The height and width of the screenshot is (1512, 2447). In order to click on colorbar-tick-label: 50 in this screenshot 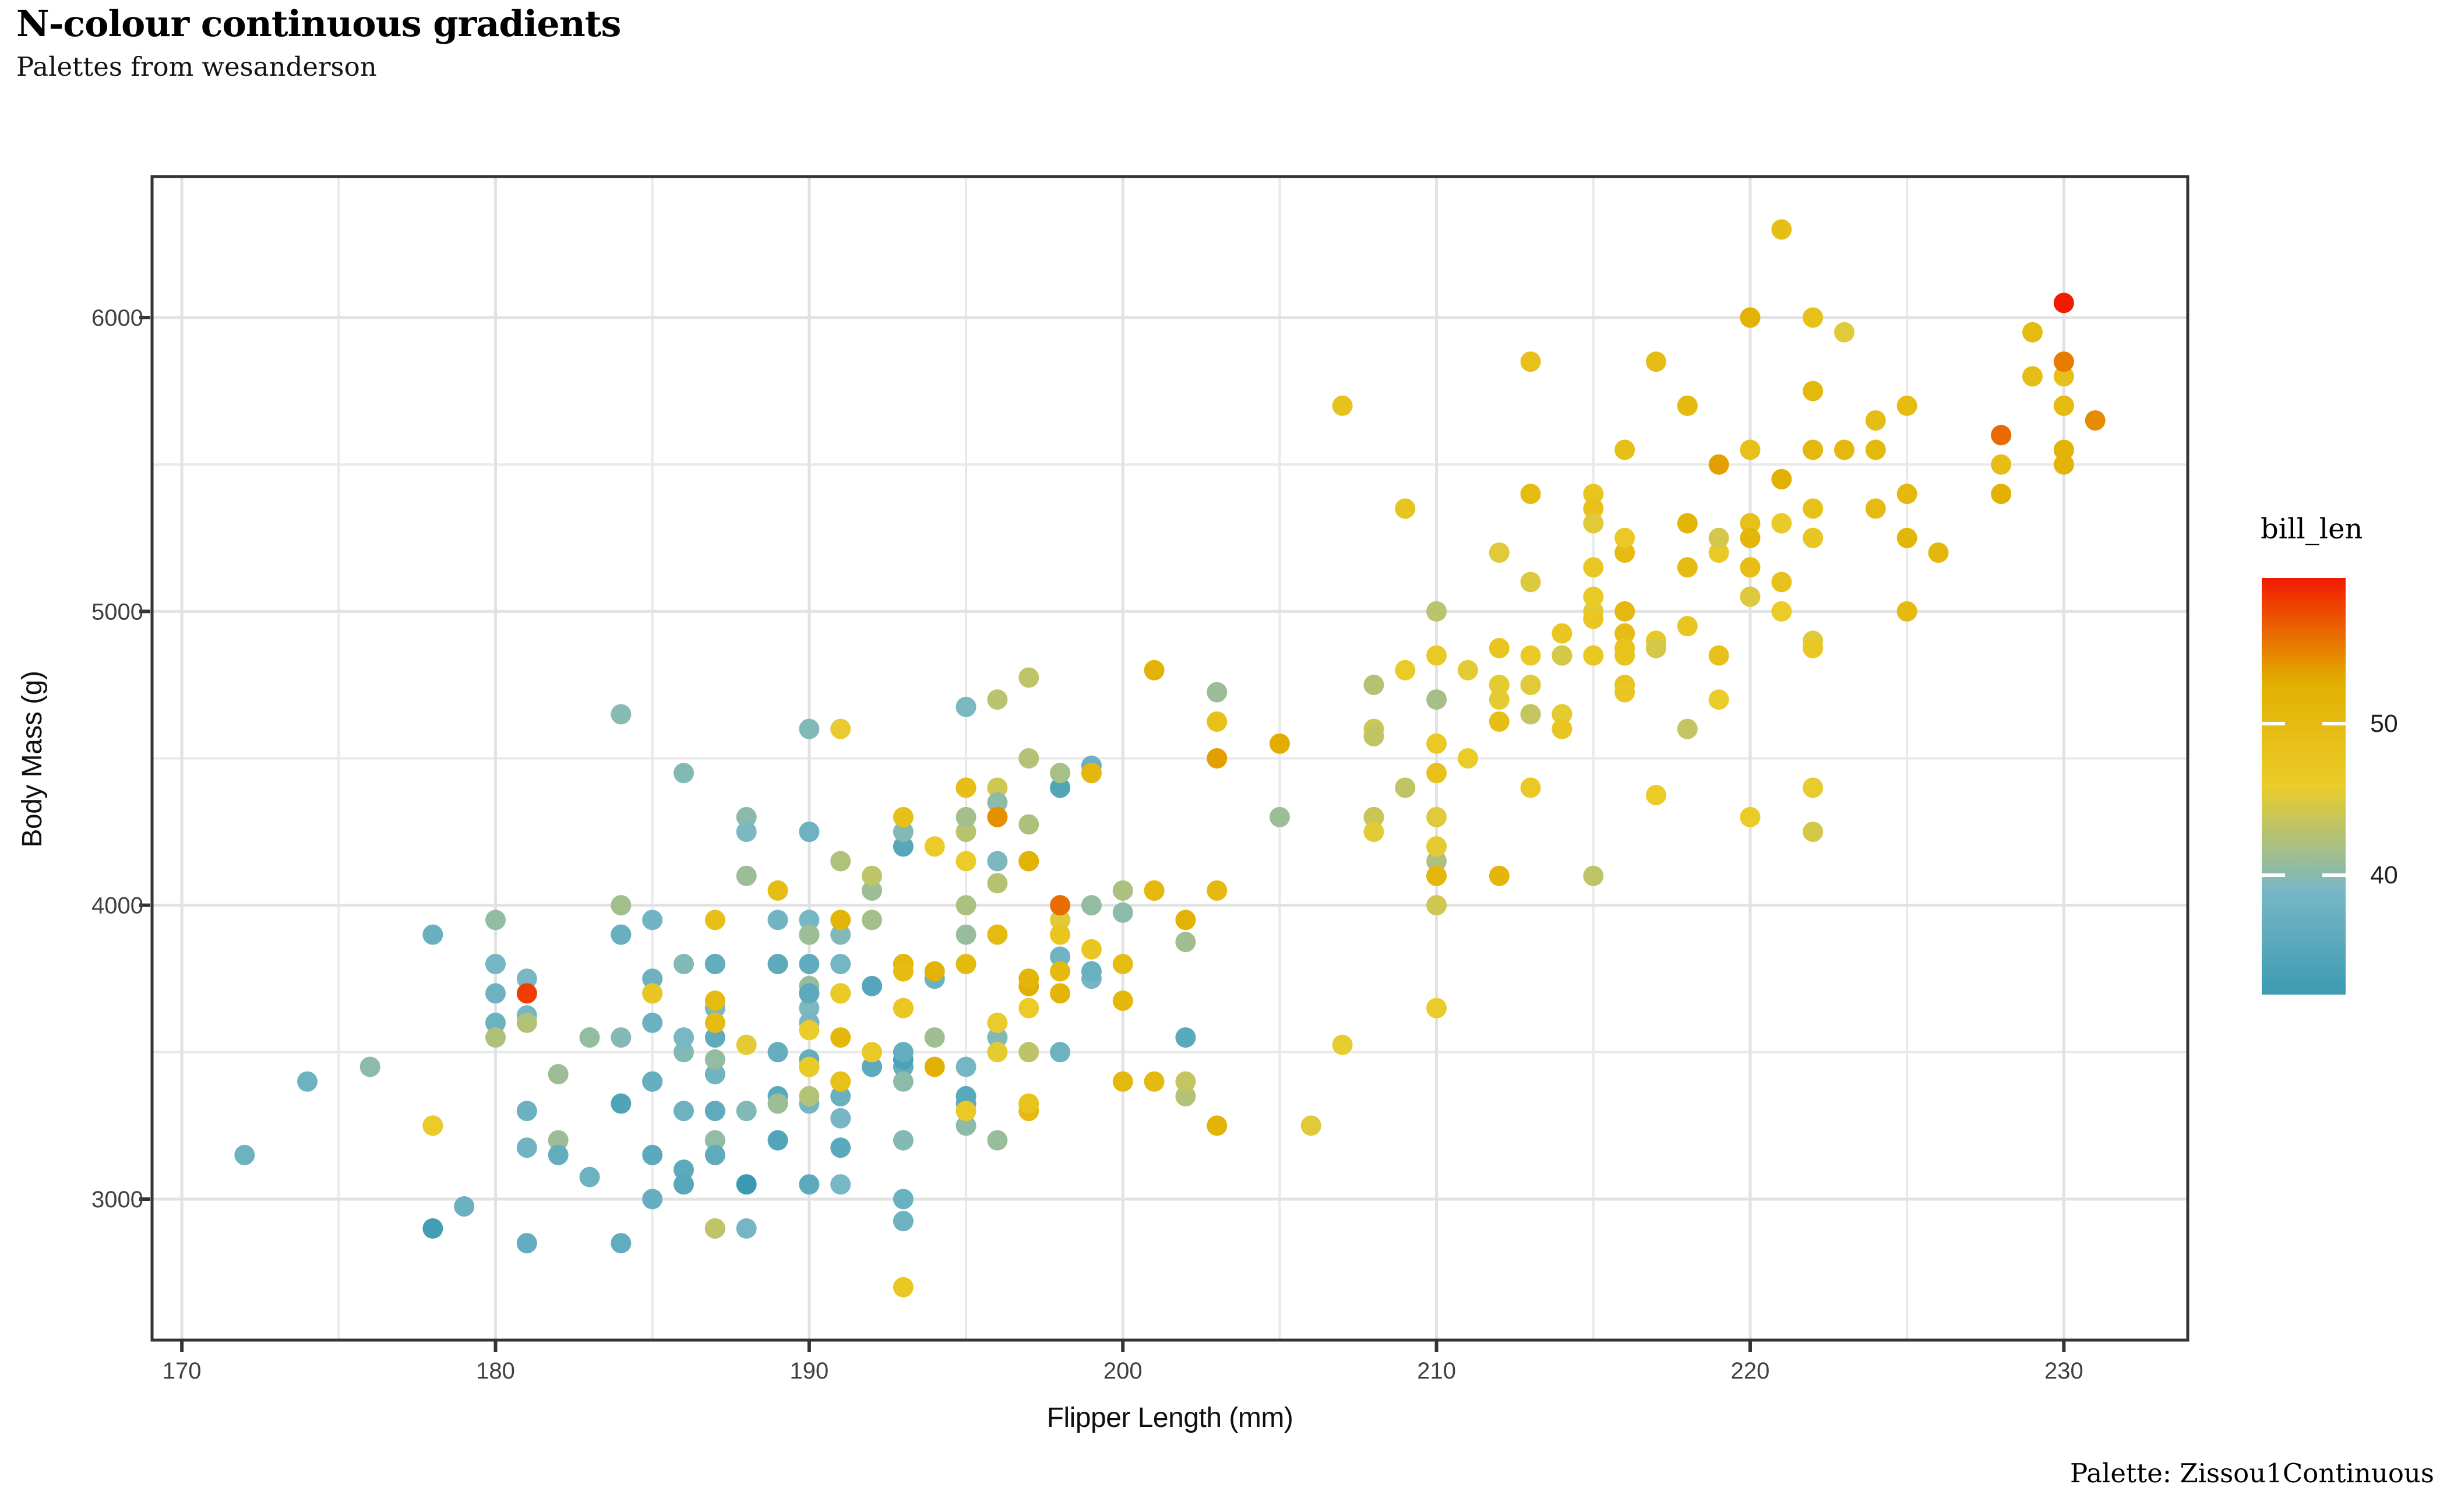, I will do `click(2384, 723)`.